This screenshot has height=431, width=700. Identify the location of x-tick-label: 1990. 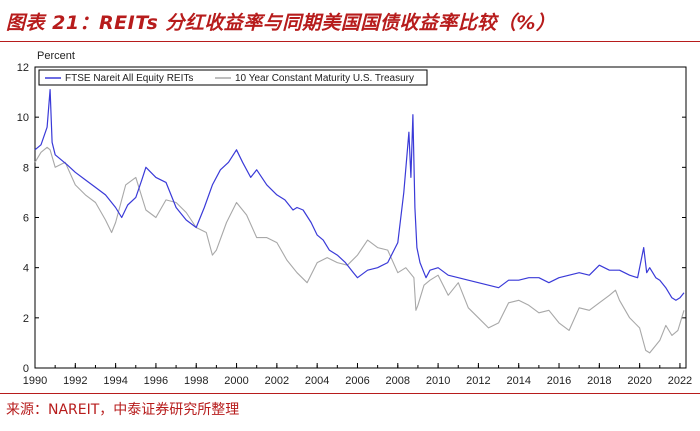
(35, 381).